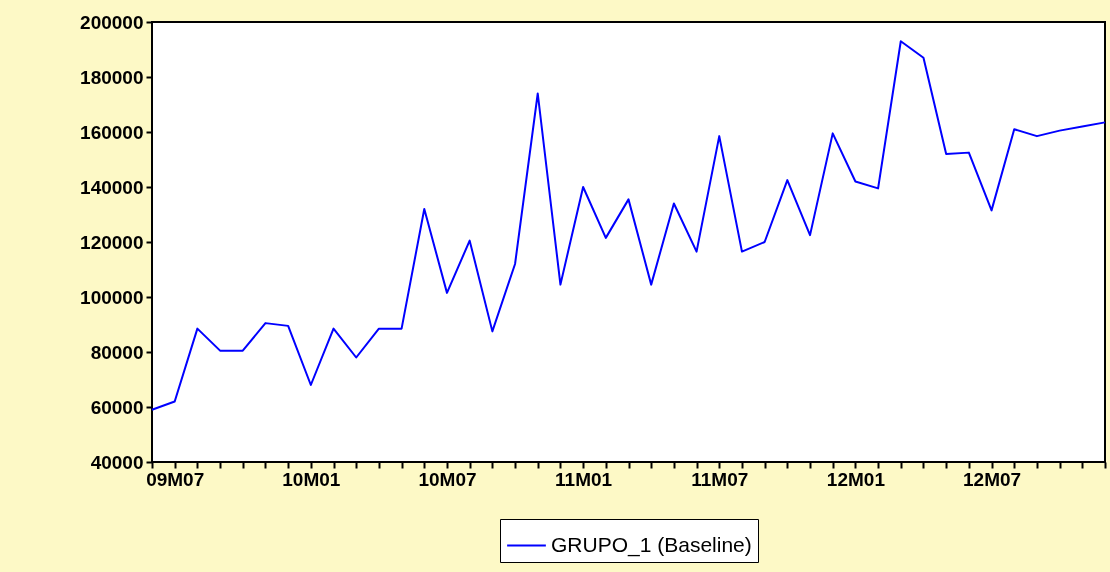 The image size is (1110, 572). Describe the element at coordinates (720, 479) in the screenshot. I see `x-tick-label: 11M07` at that location.